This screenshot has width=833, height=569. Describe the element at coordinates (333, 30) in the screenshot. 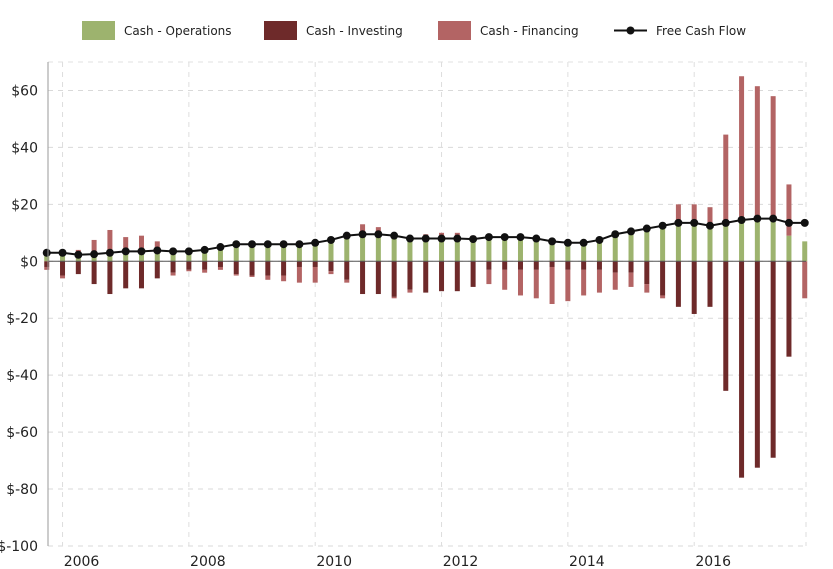

I see `legend-item: Cash - Investing` at that location.